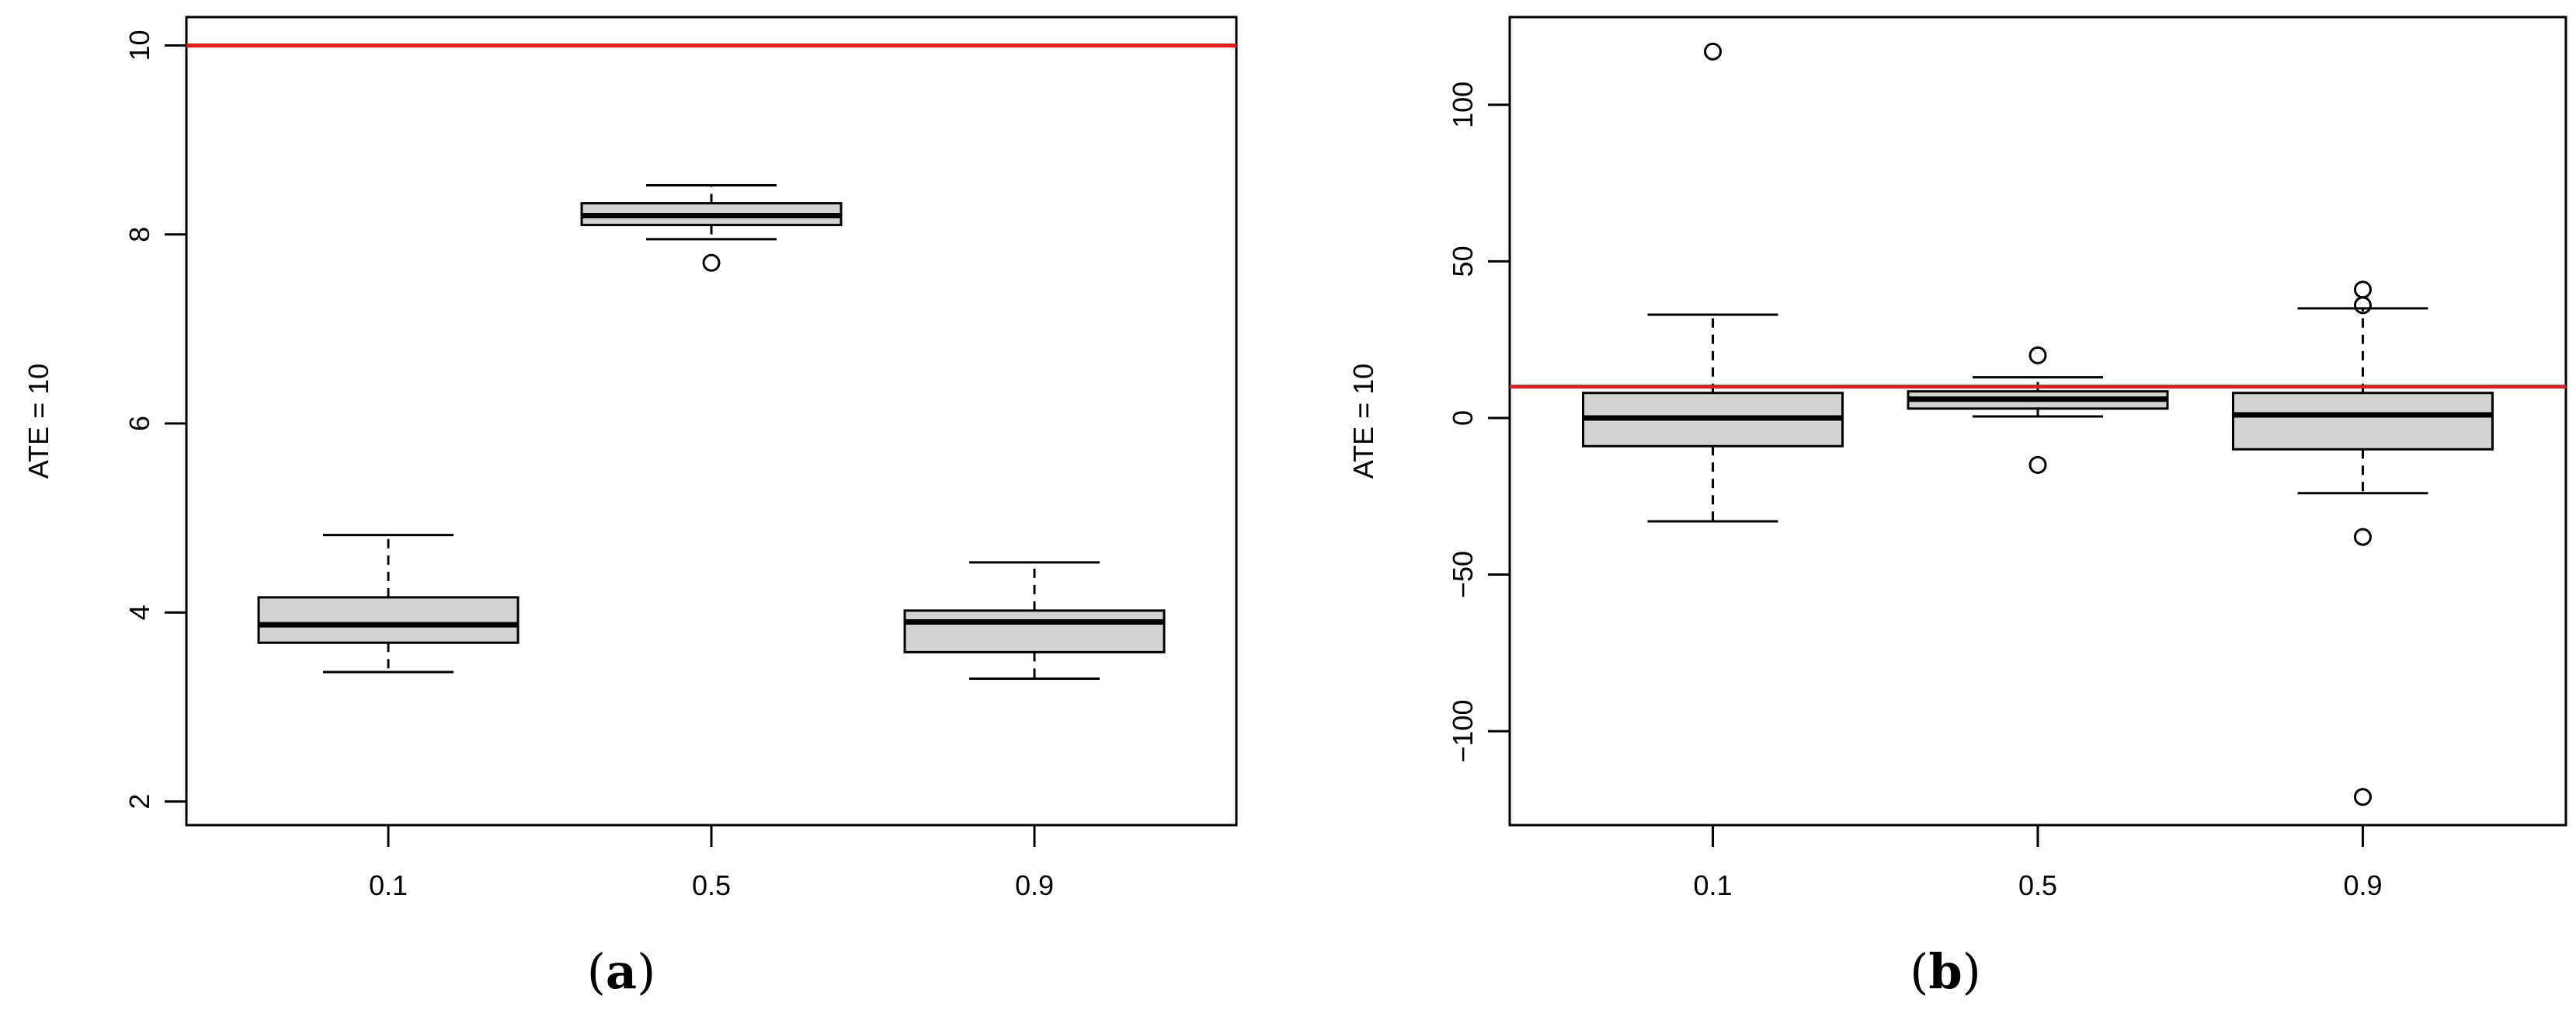 The width and height of the screenshot is (2576, 1031). What do you see at coordinates (1463, 105) in the screenshot?
I see `y-tick-label: 100` at bounding box center [1463, 105].